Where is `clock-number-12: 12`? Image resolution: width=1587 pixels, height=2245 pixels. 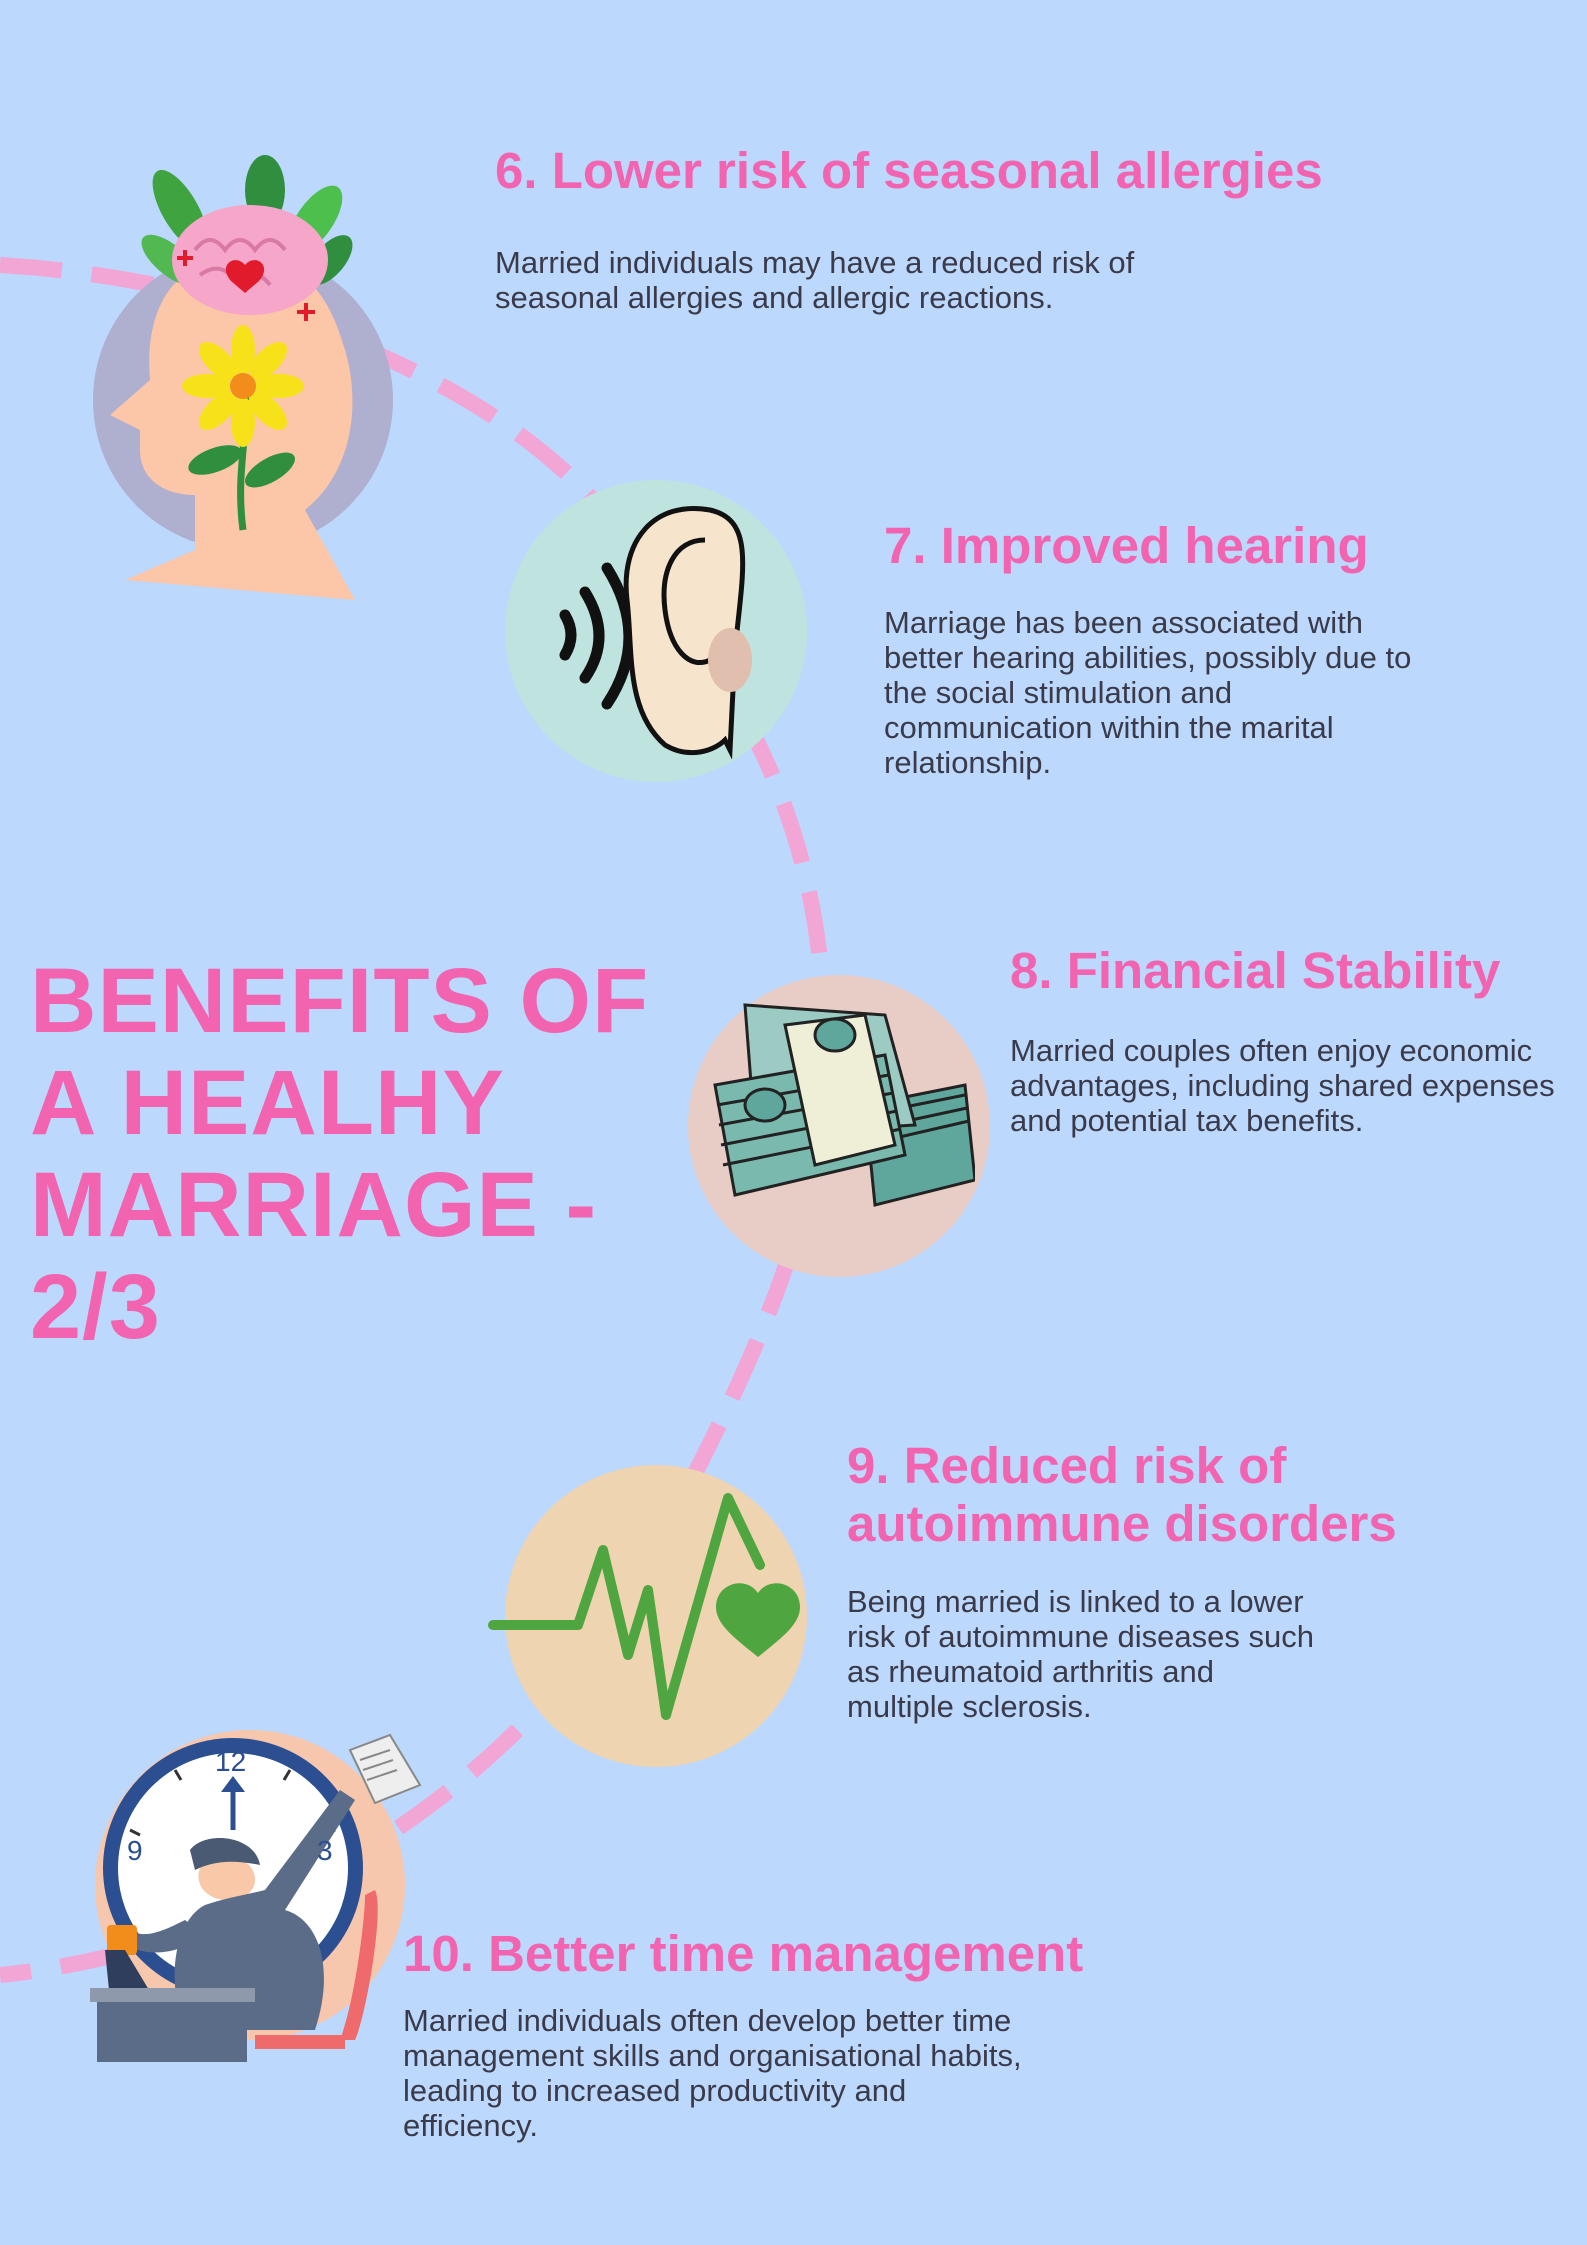
clock-number-12: 12 is located at coordinates (231, 1761).